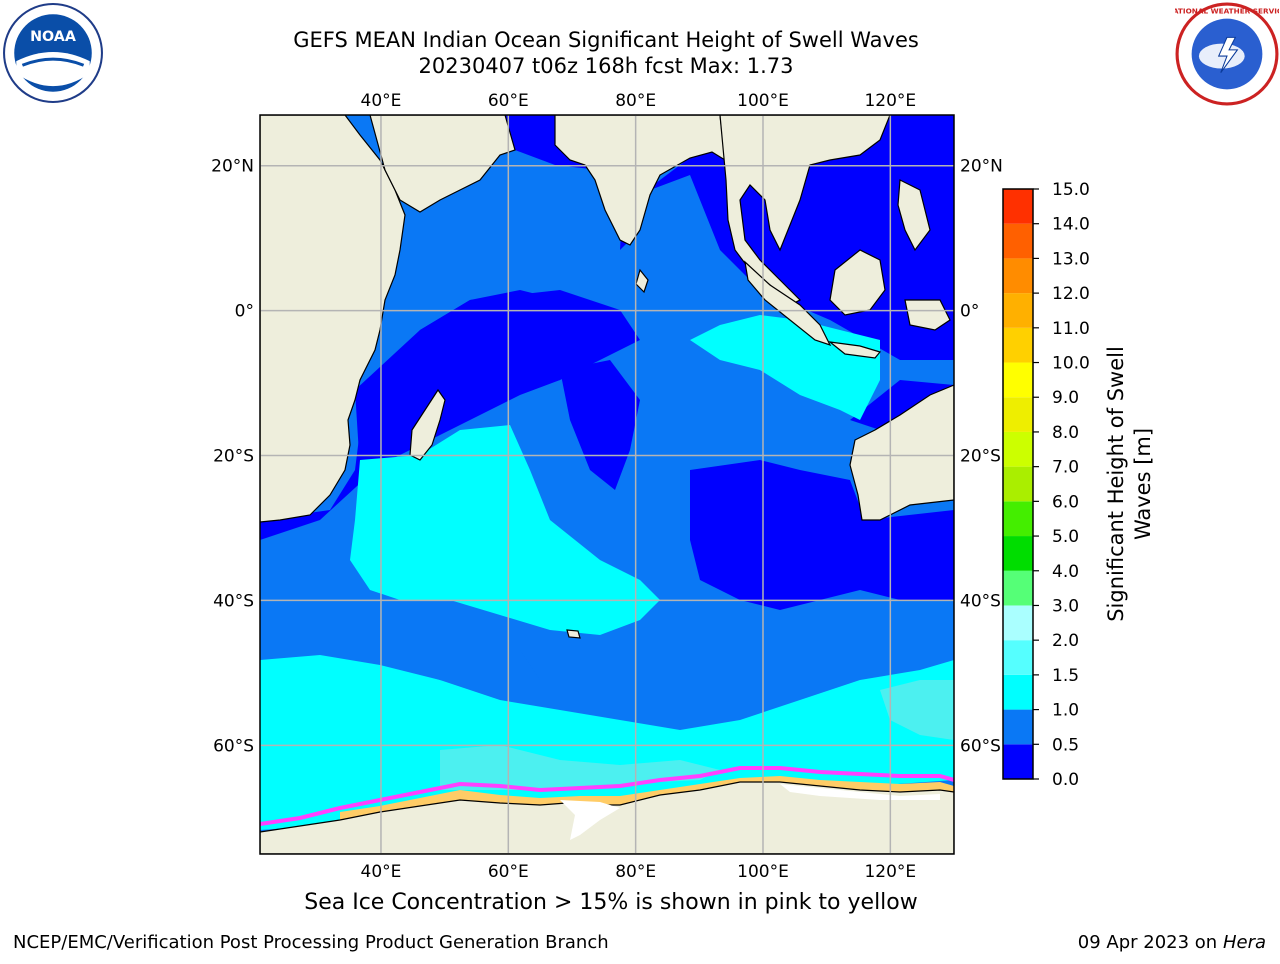 This screenshot has width=1280, height=964. Describe the element at coordinates (890, 101) in the screenshot. I see `lon-label-top: 120°E` at that location.